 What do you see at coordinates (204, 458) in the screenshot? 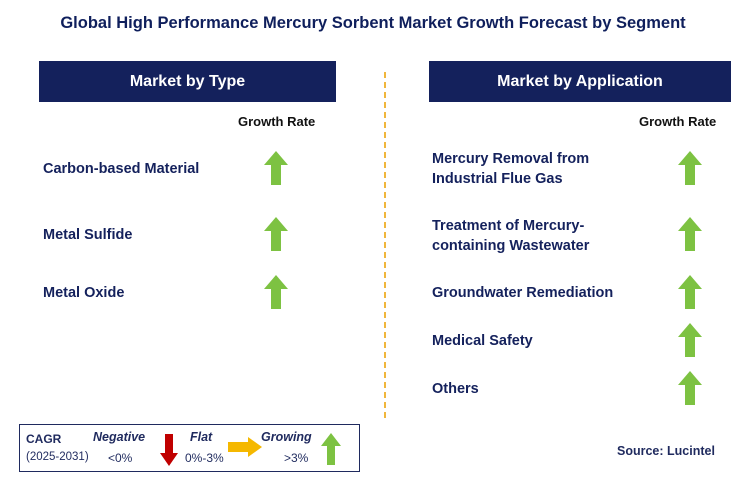
I see `legend-flat-range: 0%-3%` at bounding box center [204, 458].